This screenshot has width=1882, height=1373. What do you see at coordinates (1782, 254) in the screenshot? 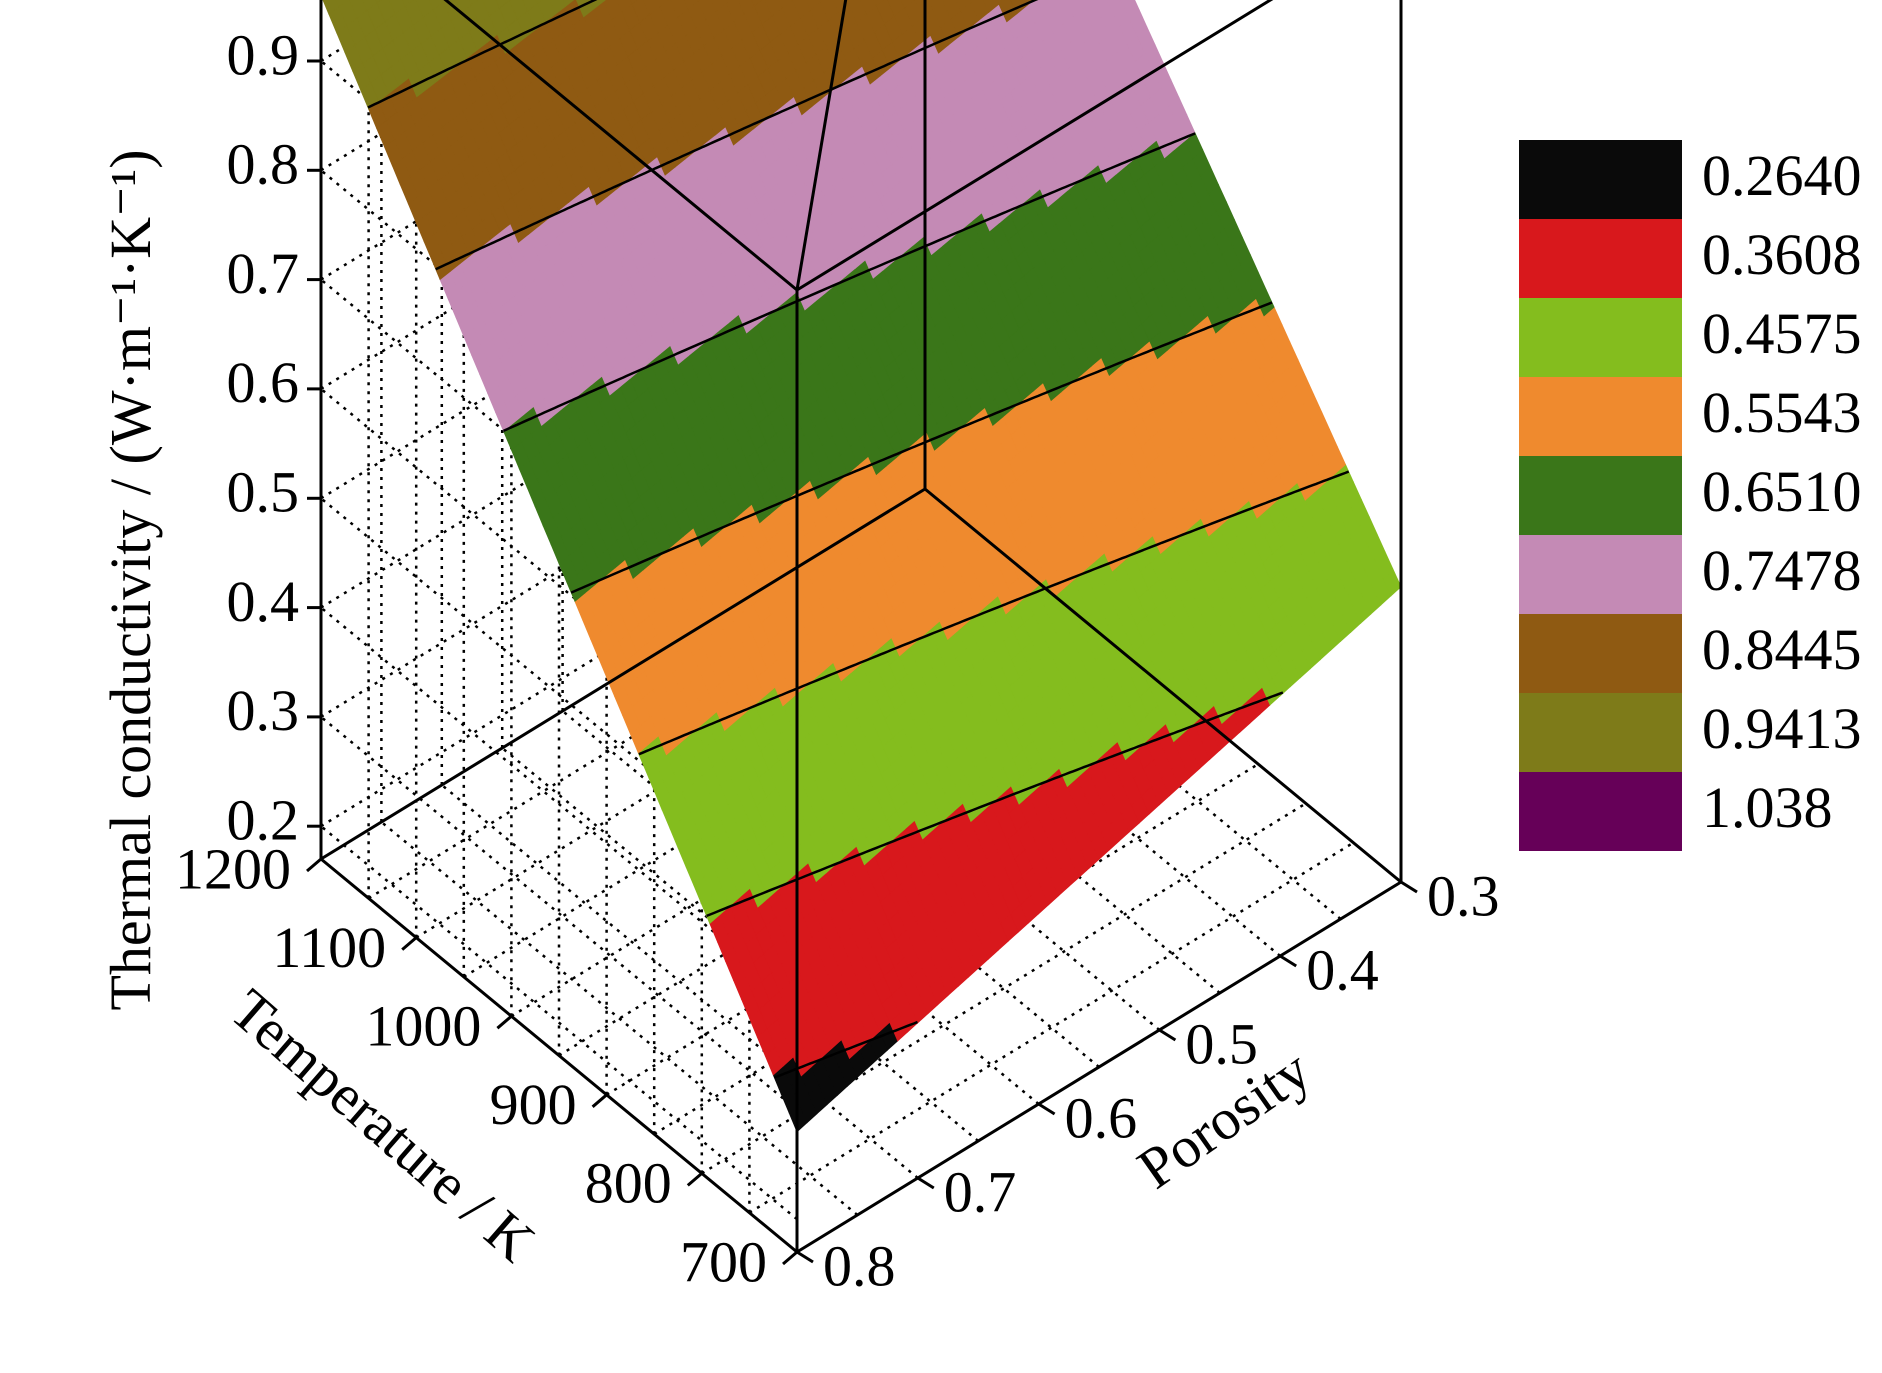
I see `legend-label: 0.3608` at bounding box center [1782, 254].